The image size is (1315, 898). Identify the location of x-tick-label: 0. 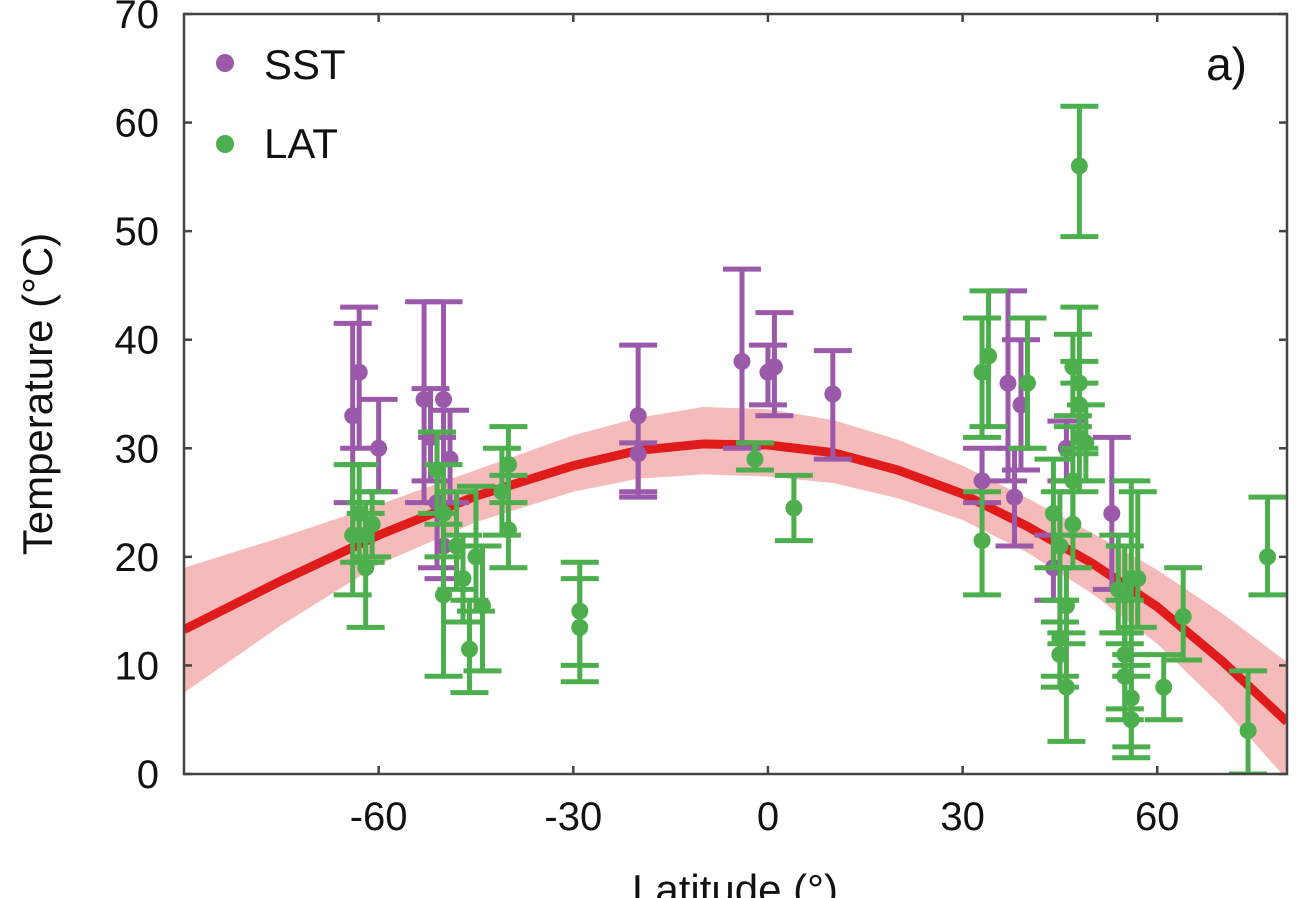
(768, 817).